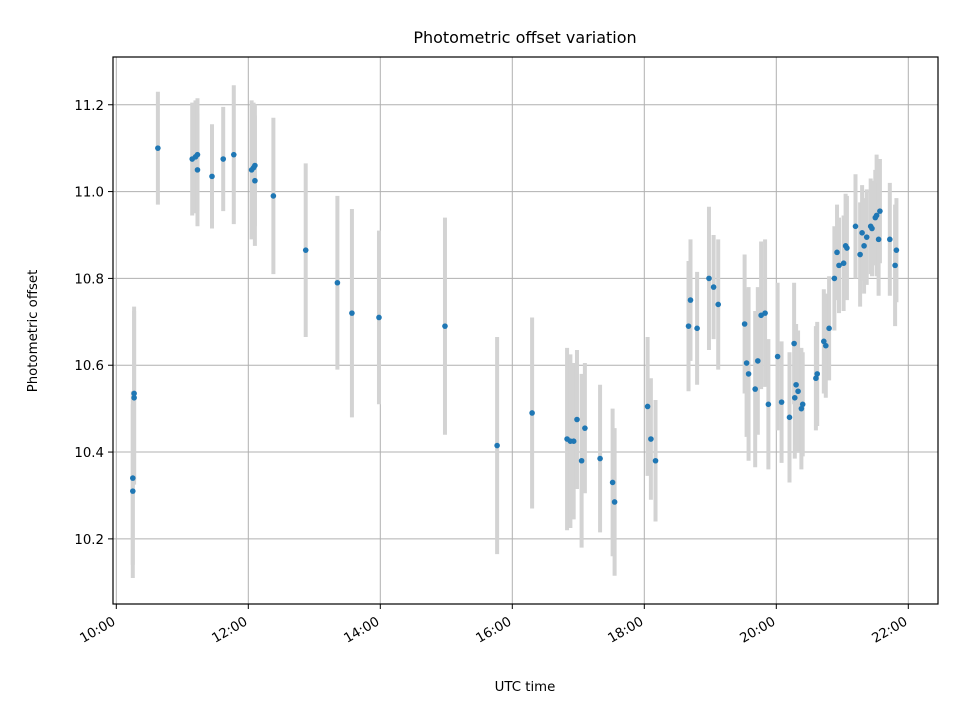 The height and width of the screenshot is (720, 960). I want to click on y-tick-label: 10.4, so click(89, 453).